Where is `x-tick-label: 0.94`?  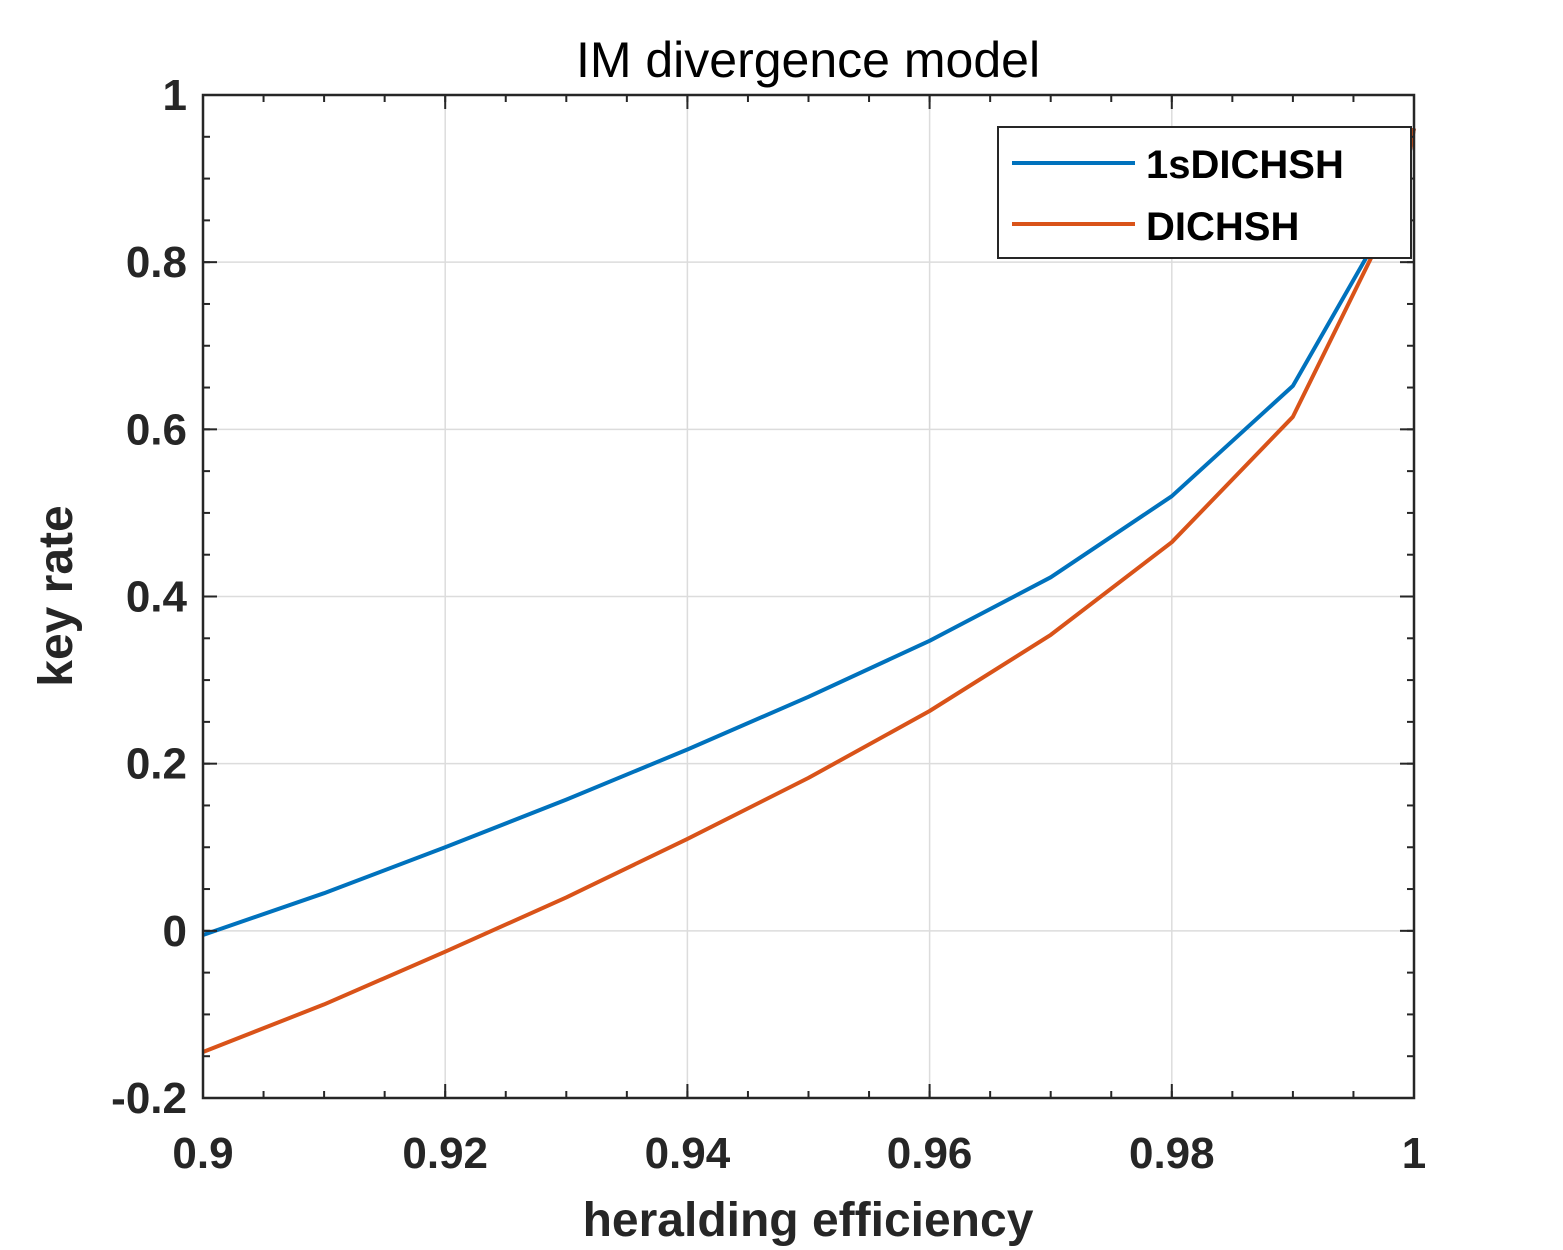 x-tick-label: 0.94 is located at coordinates (688, 1153).